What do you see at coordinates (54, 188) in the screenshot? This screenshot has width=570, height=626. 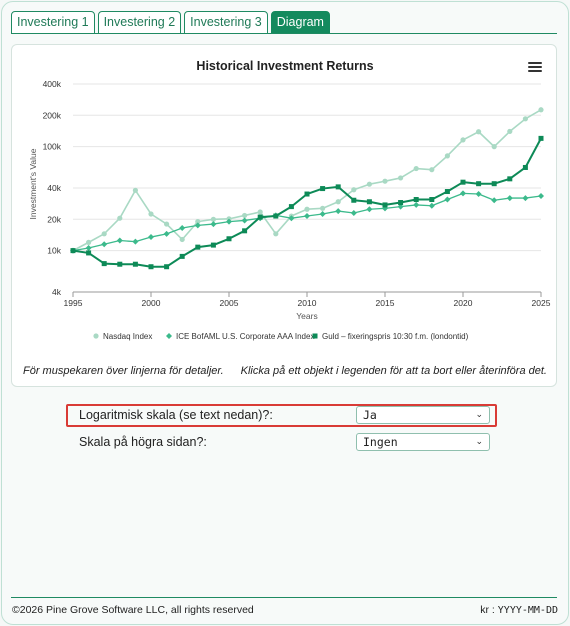 I see `y-tick-label: 40k` at bounding box center [54, 188].